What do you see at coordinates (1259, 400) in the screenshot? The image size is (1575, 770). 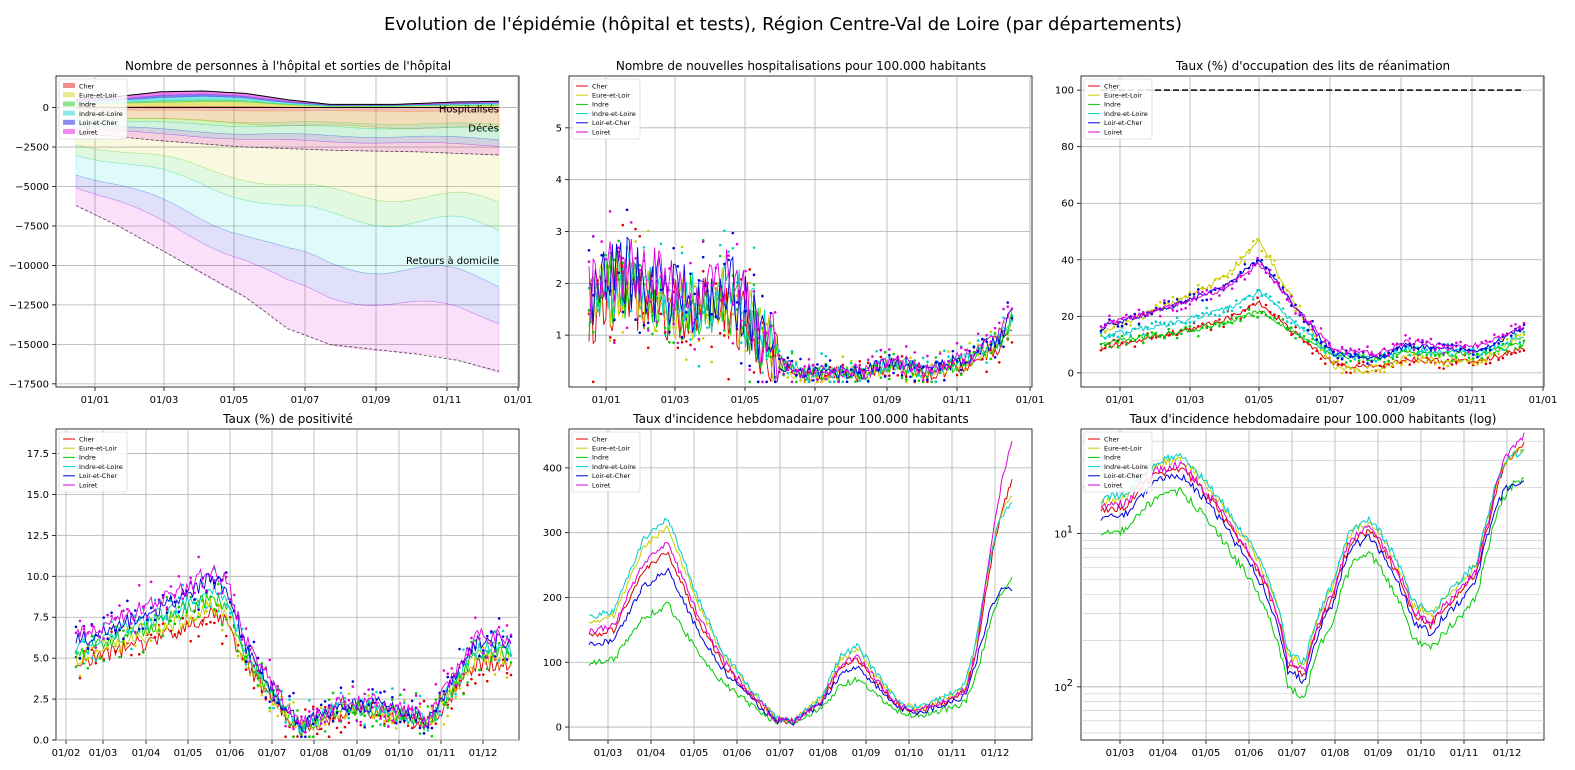 I see `x-tick-label: 01/05` at bounding box center [1259, 400].